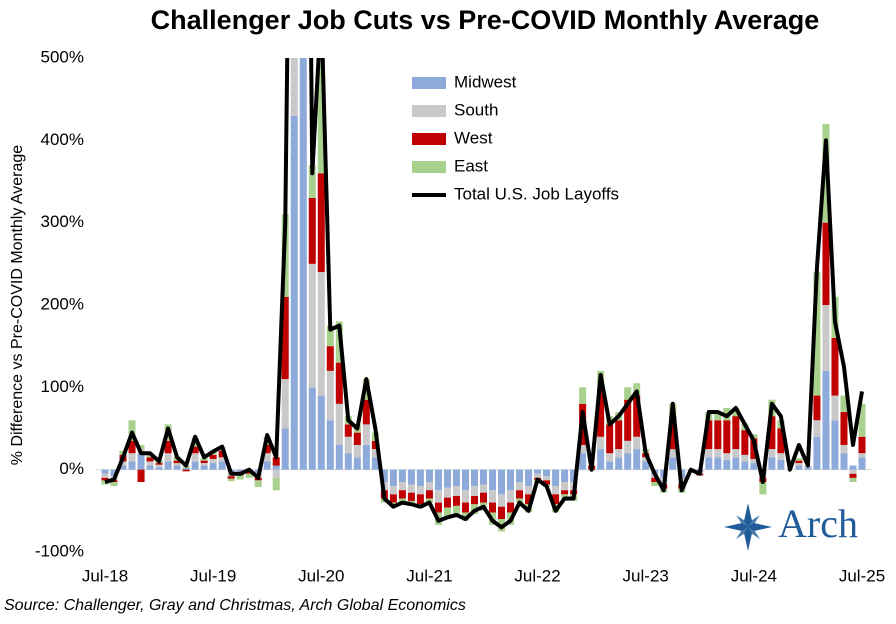 This screenshot has height=624, width=896. Describe the element at coordinates (59, 550) in the screenshot. I see `y-tick-label: -100%` at that location.